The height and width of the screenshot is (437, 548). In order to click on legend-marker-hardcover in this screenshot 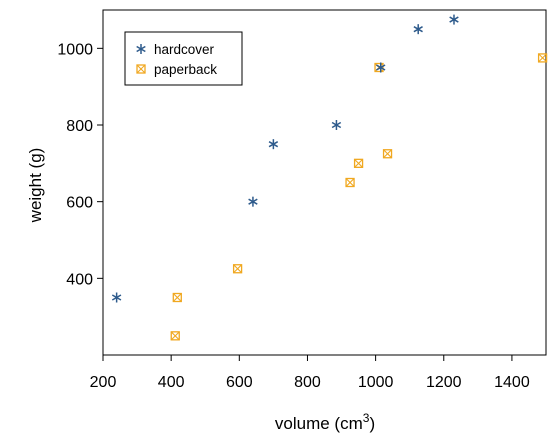, I will do `click(141, 49)`.